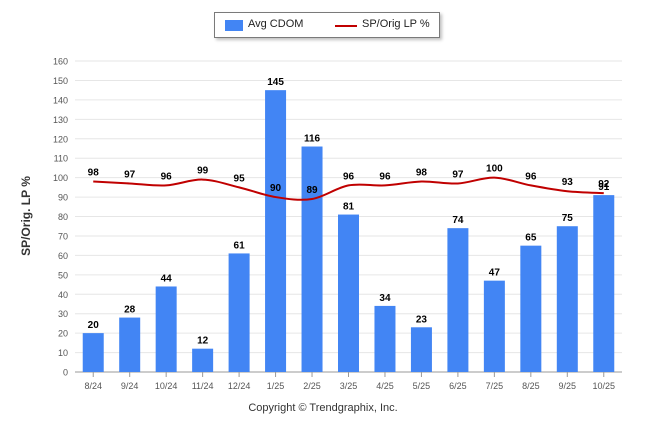  I want to click on x-tick-label: 1/25, so click(276, 386).